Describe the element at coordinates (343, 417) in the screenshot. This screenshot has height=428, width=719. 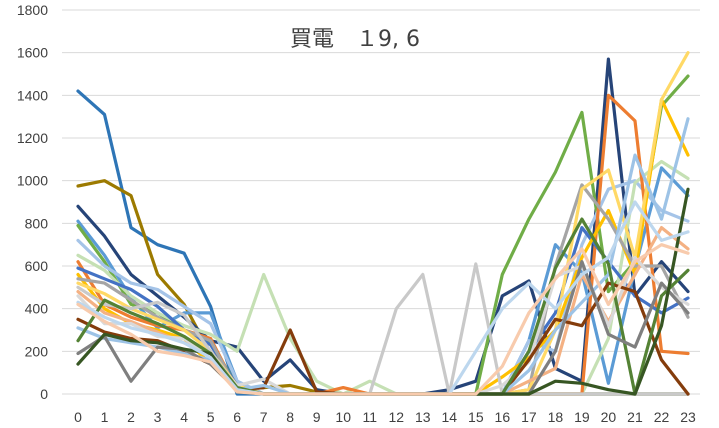
I see `x-tick-label: 10` at that location.